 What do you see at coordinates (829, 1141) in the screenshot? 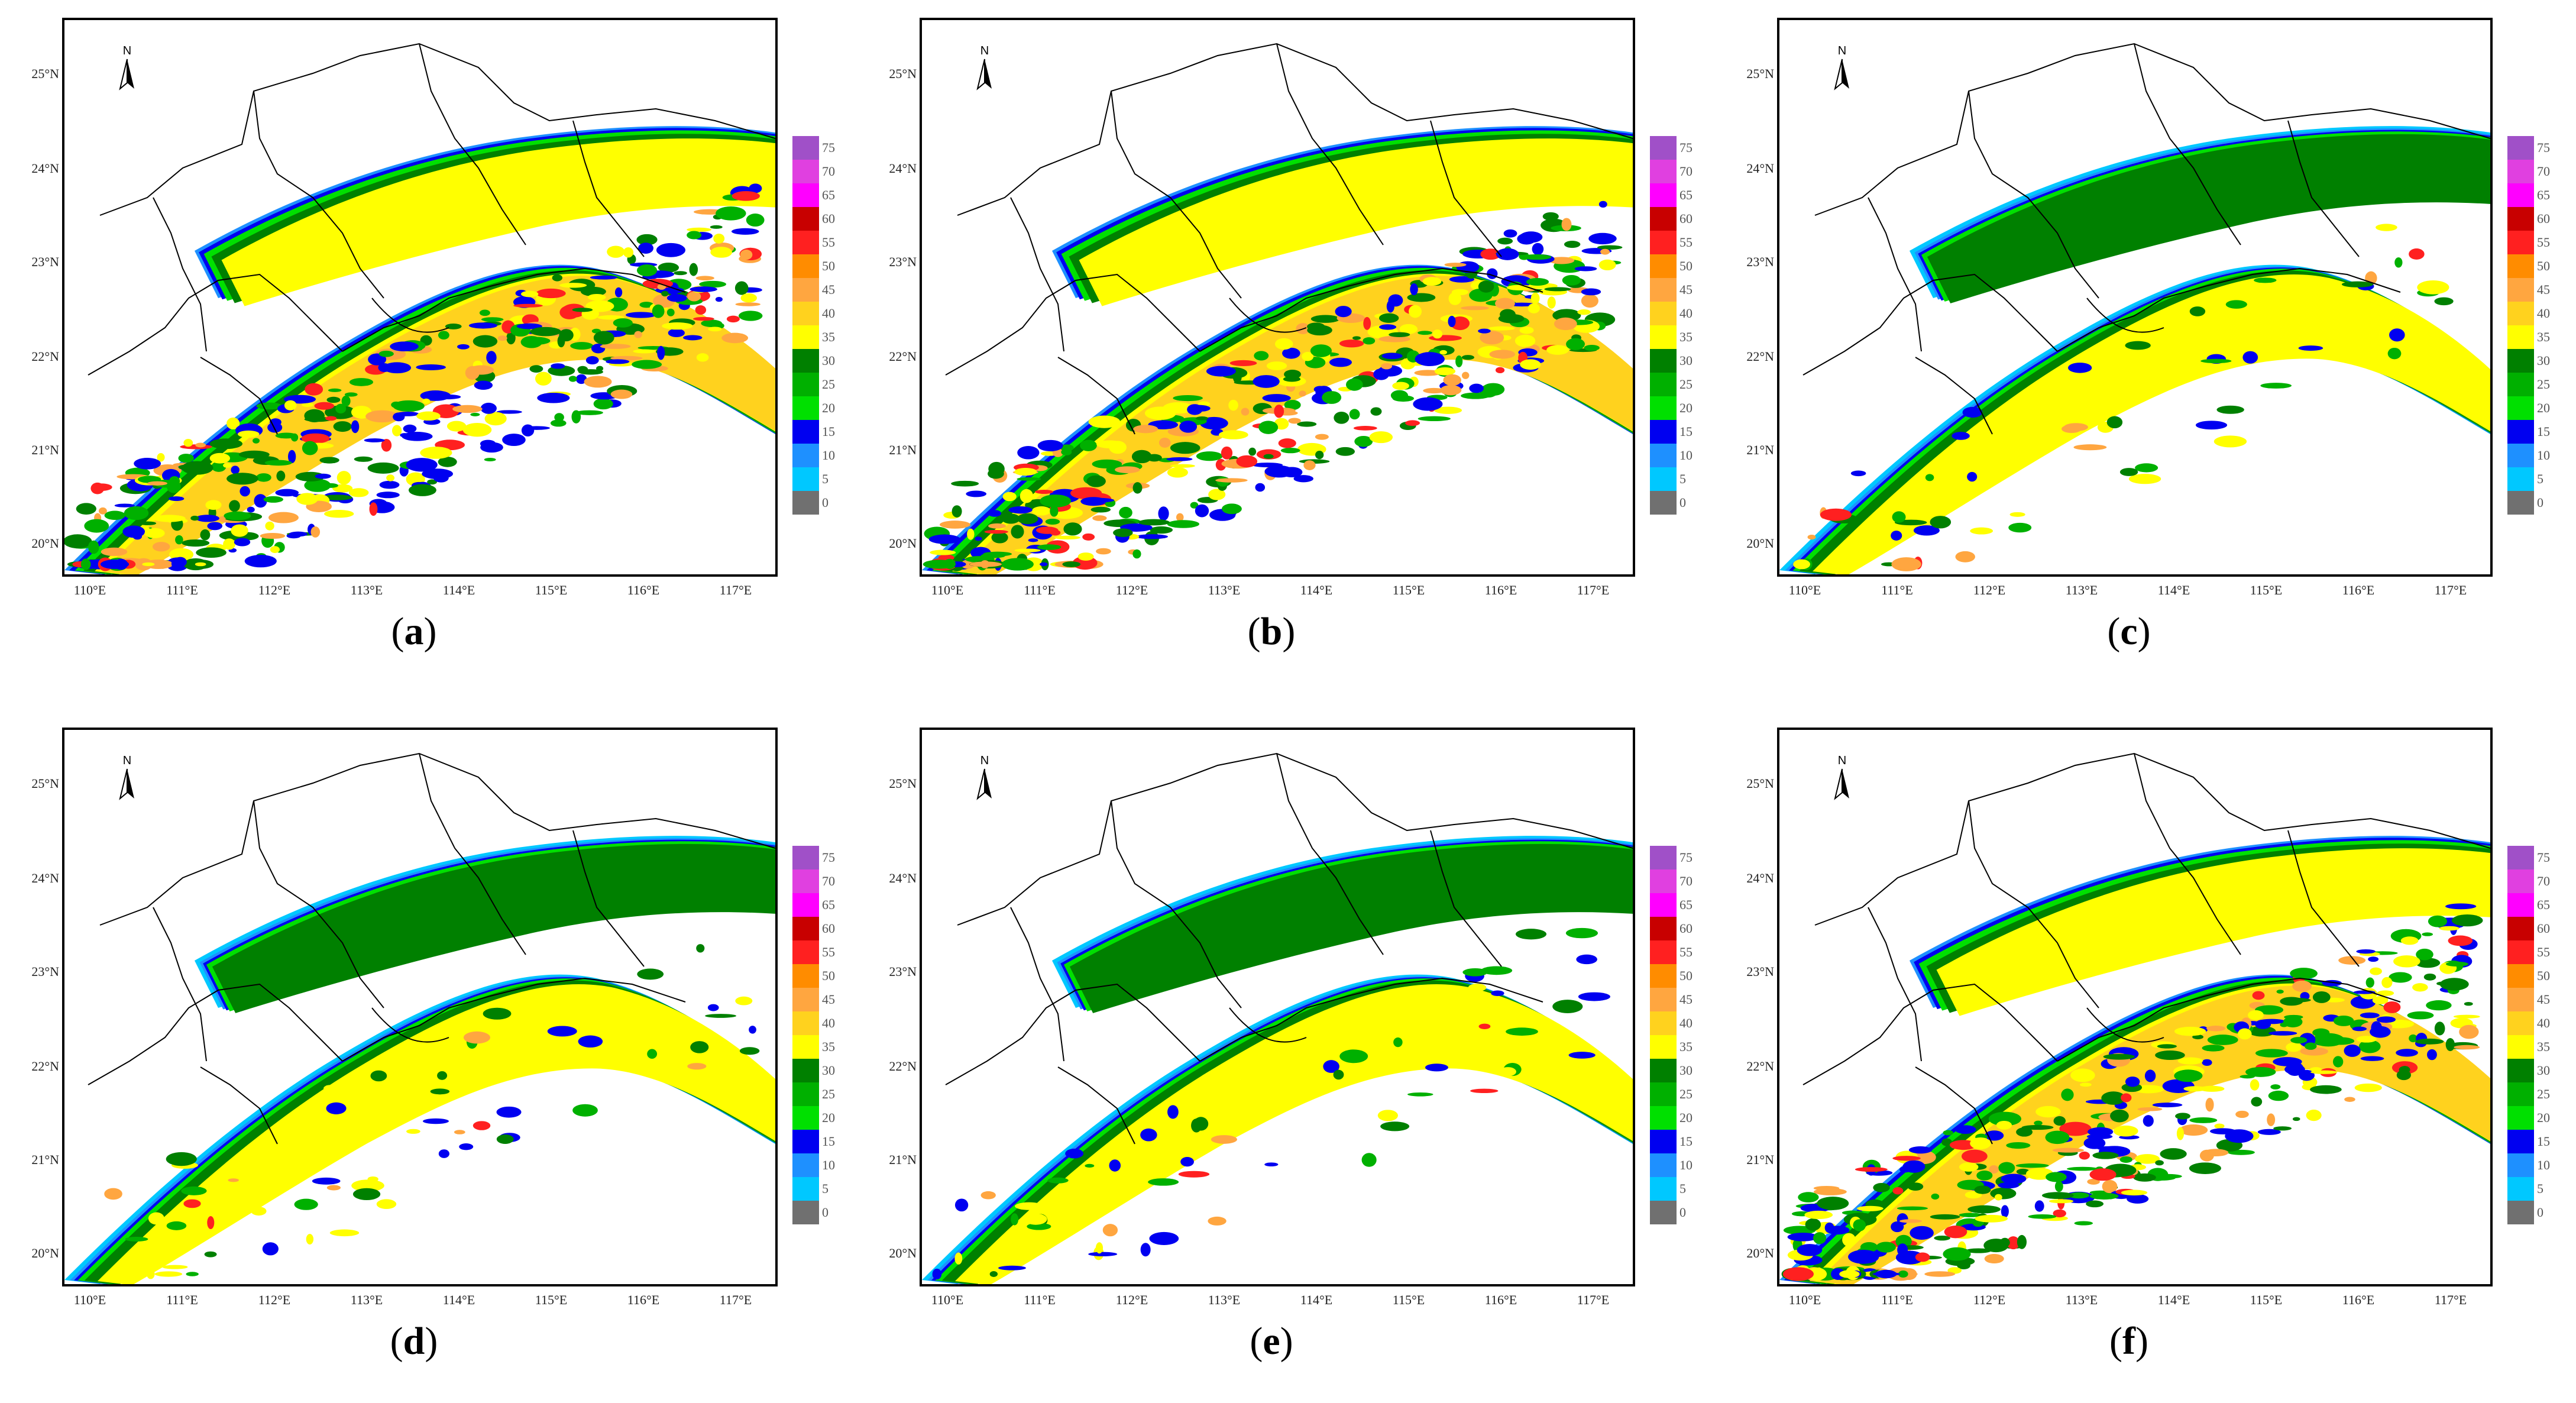
I see `colorbar-label: 15` at bounding box center [829, 1141].